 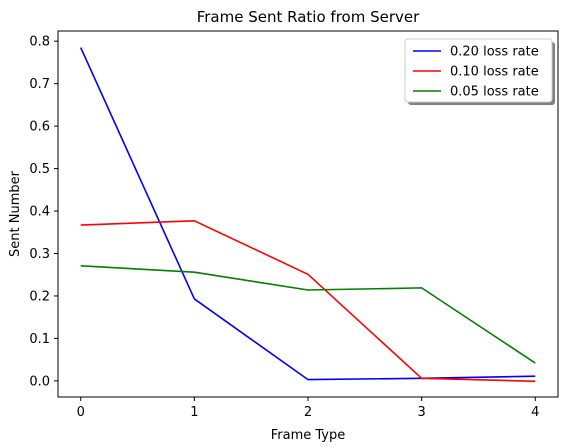 I want to click on legend-label-1: 0.10 loss rate, so click(x=494, y=72).